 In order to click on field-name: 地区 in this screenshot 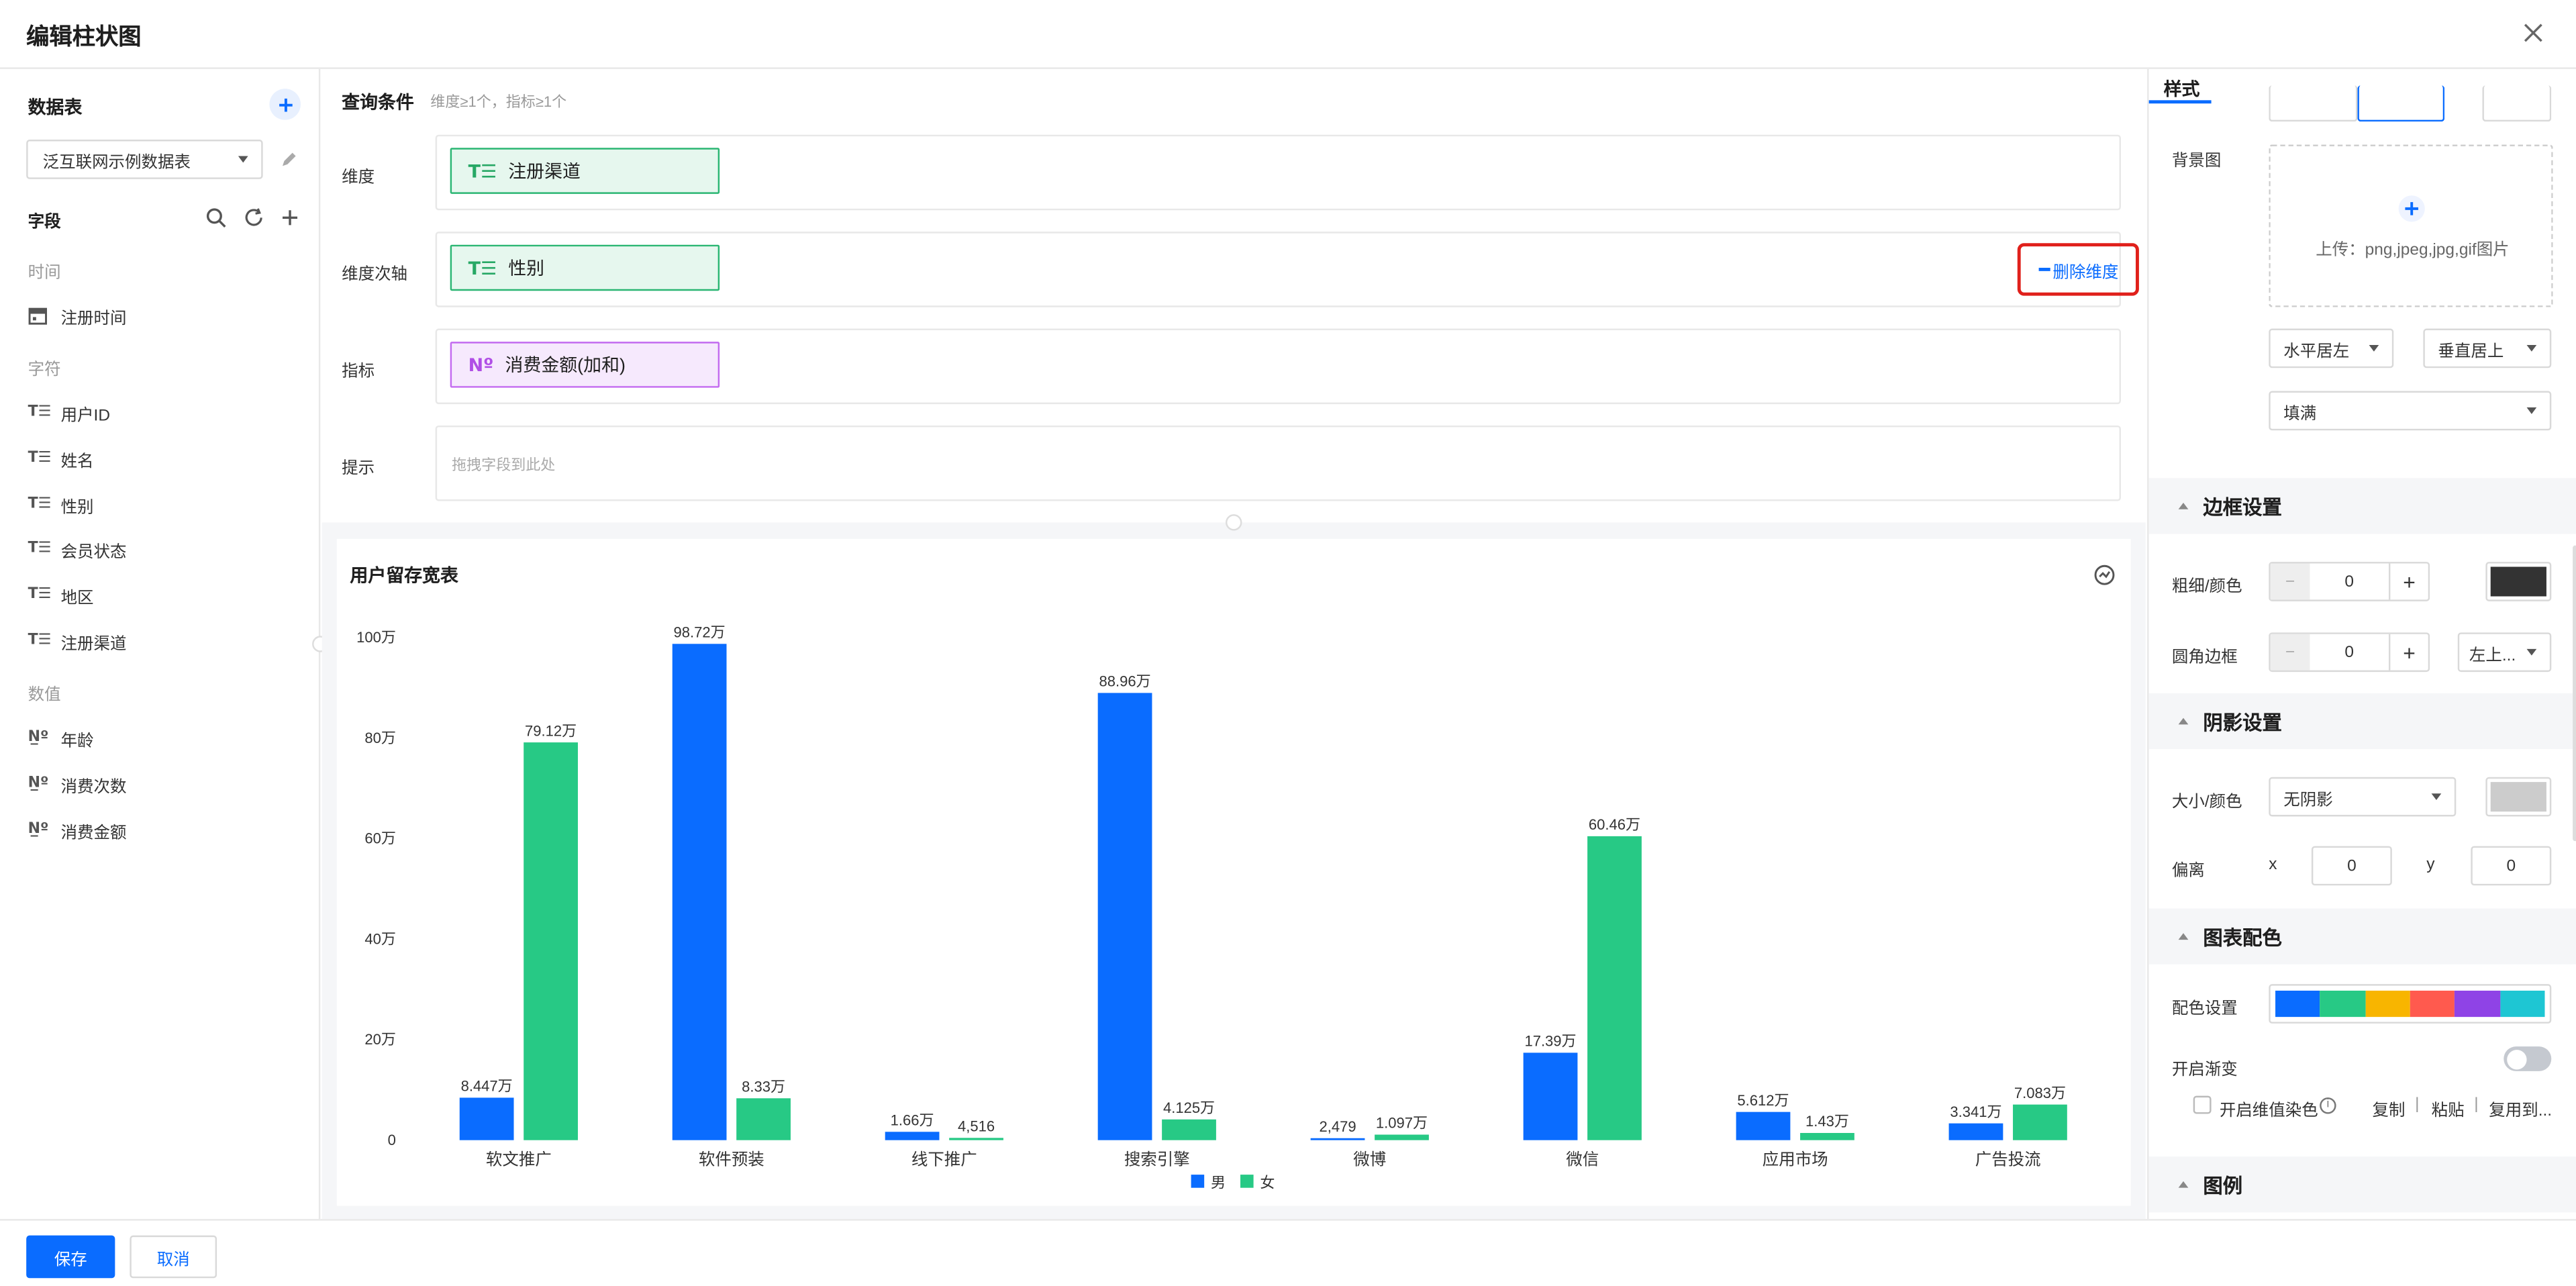, I will do `click(77, 598)`.